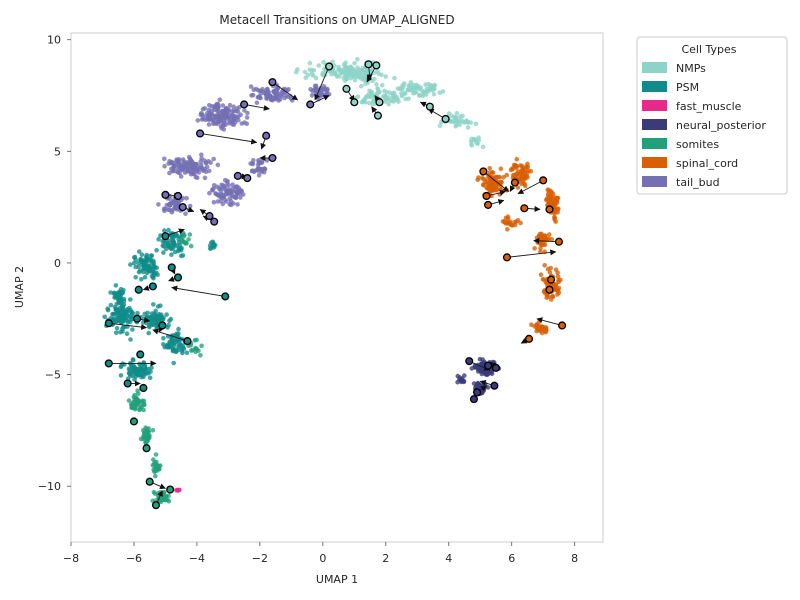 This screenshot has width=800, height=600. I want to click on x-tick-label: −8, so click(71, 558).